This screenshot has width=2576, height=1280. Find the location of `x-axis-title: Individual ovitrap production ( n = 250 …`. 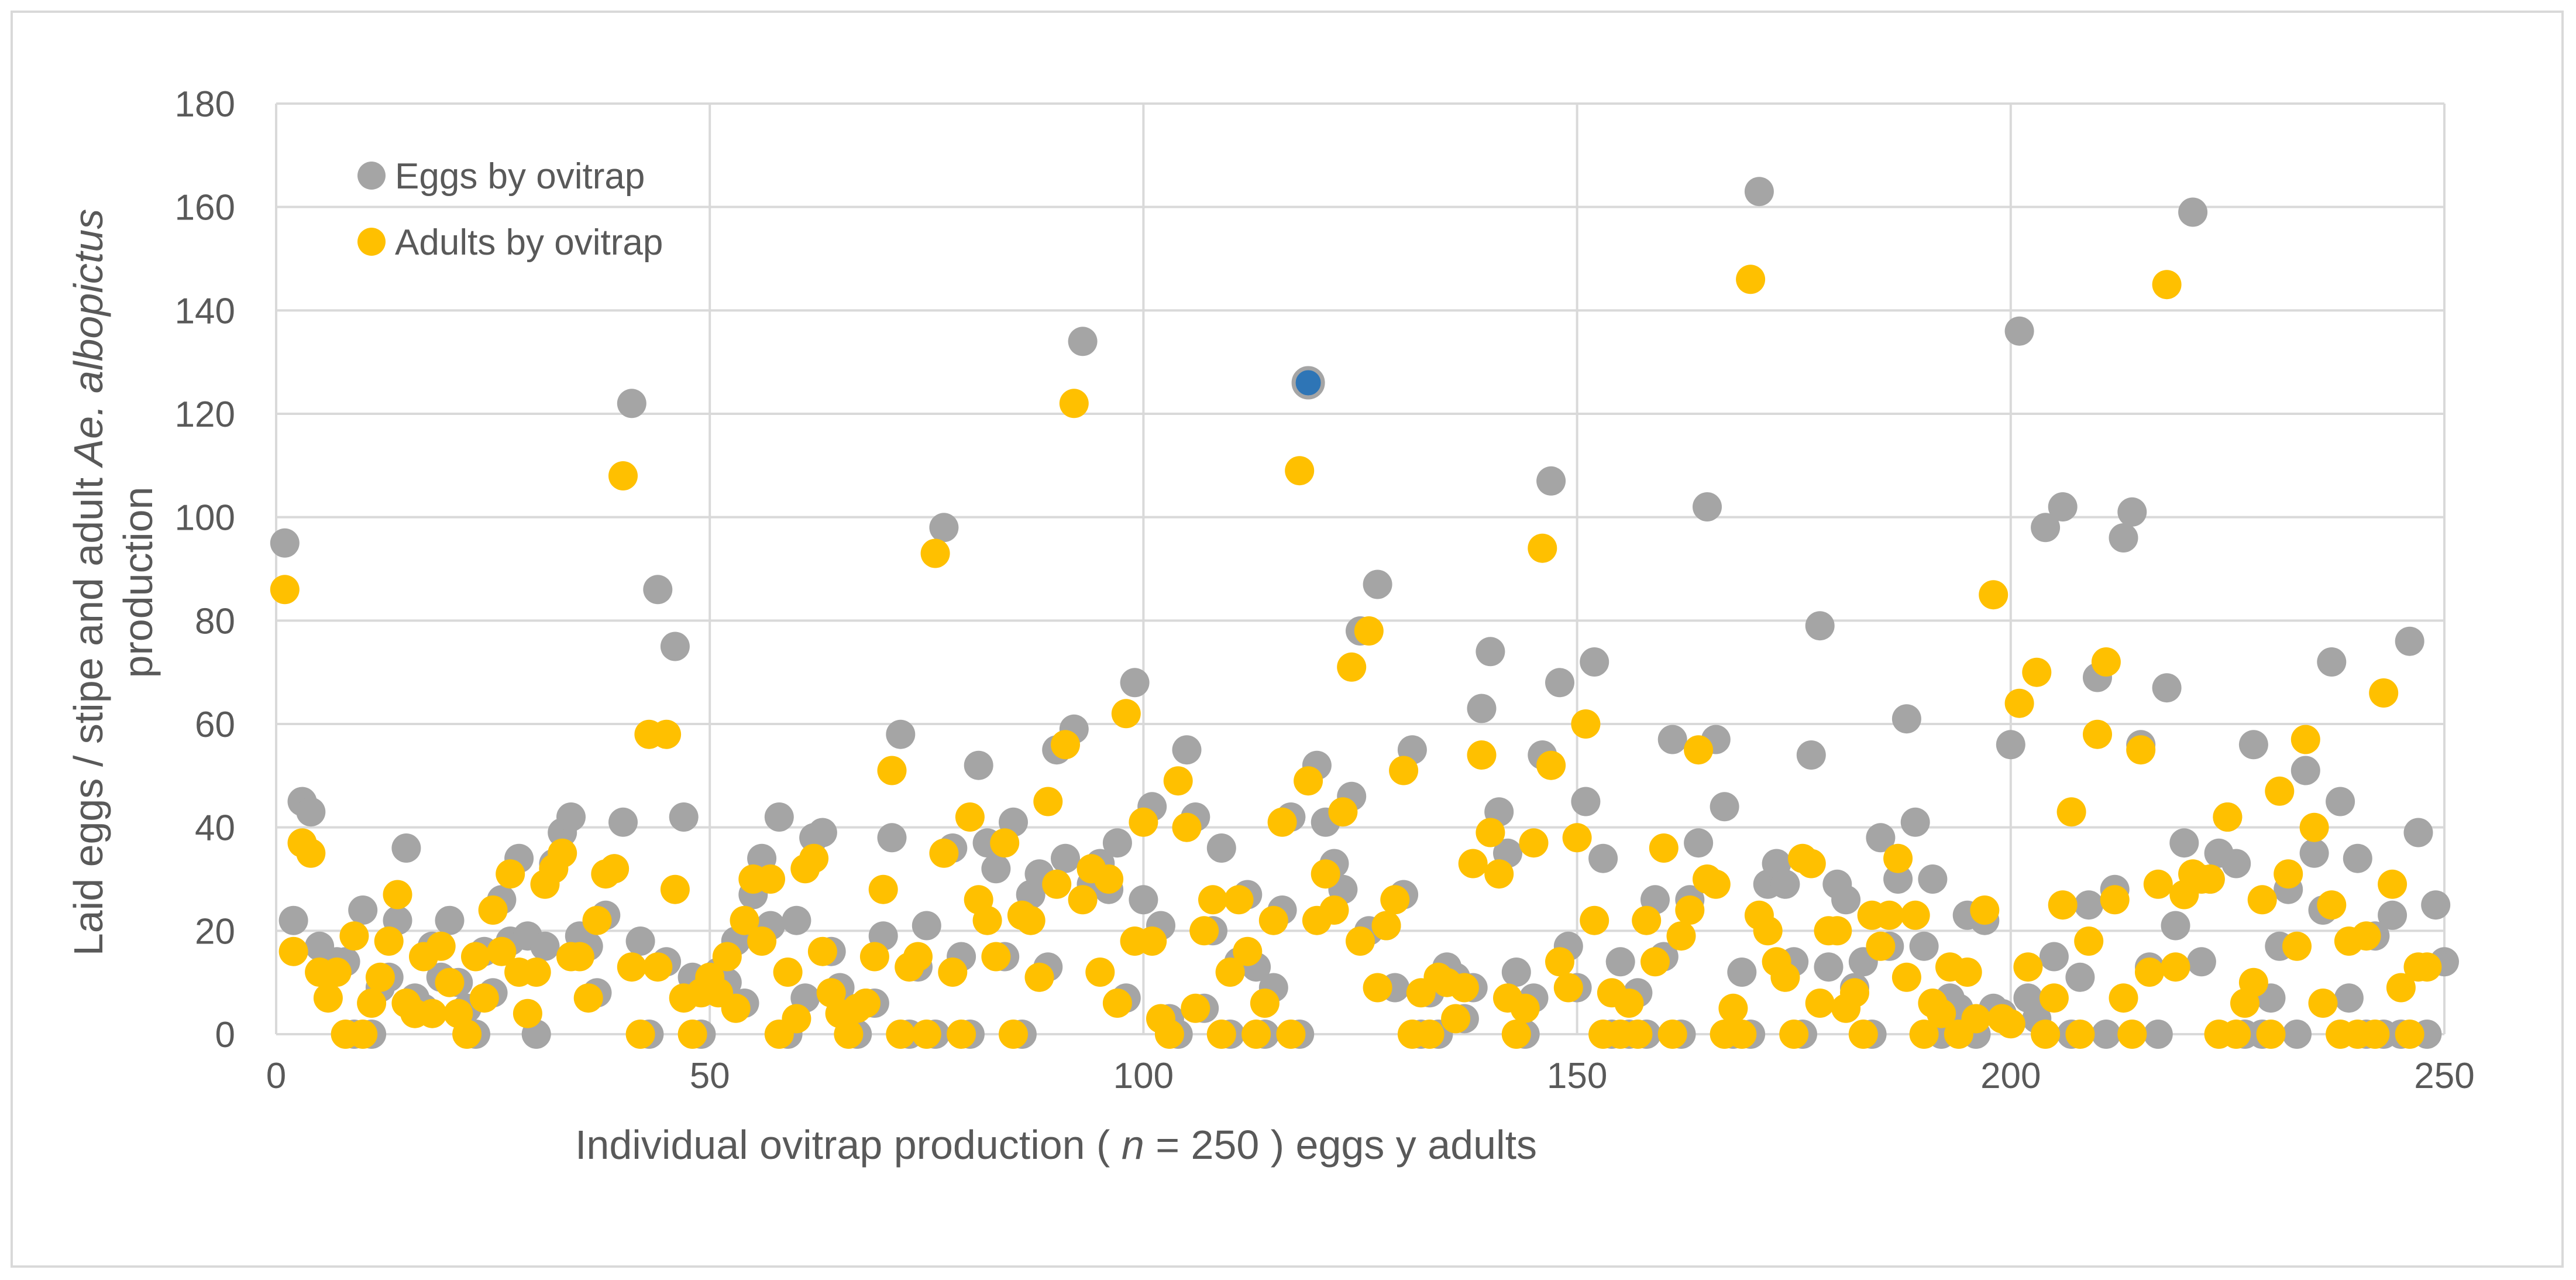

x-axis-title: Individual ovitrap production ( n = 250 … is located at coordinates (1056, 1145).